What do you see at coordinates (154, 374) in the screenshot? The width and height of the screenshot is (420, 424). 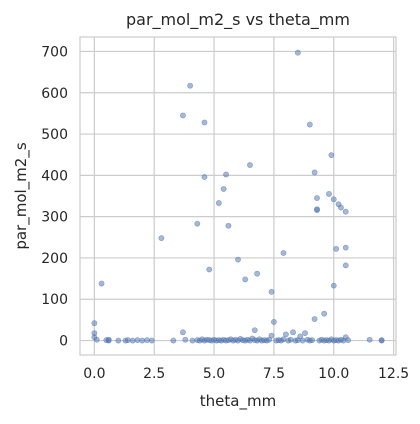 I see `x-tick-label: 2.5` at bounding box center [154, 374].